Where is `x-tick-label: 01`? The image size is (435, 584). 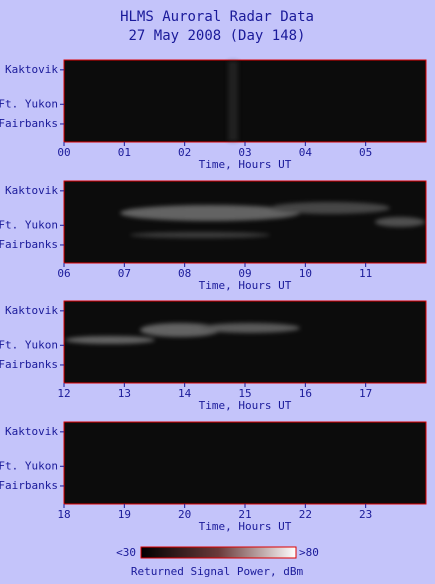
x-tick-label: 01 is located at coordinates (124, 152).